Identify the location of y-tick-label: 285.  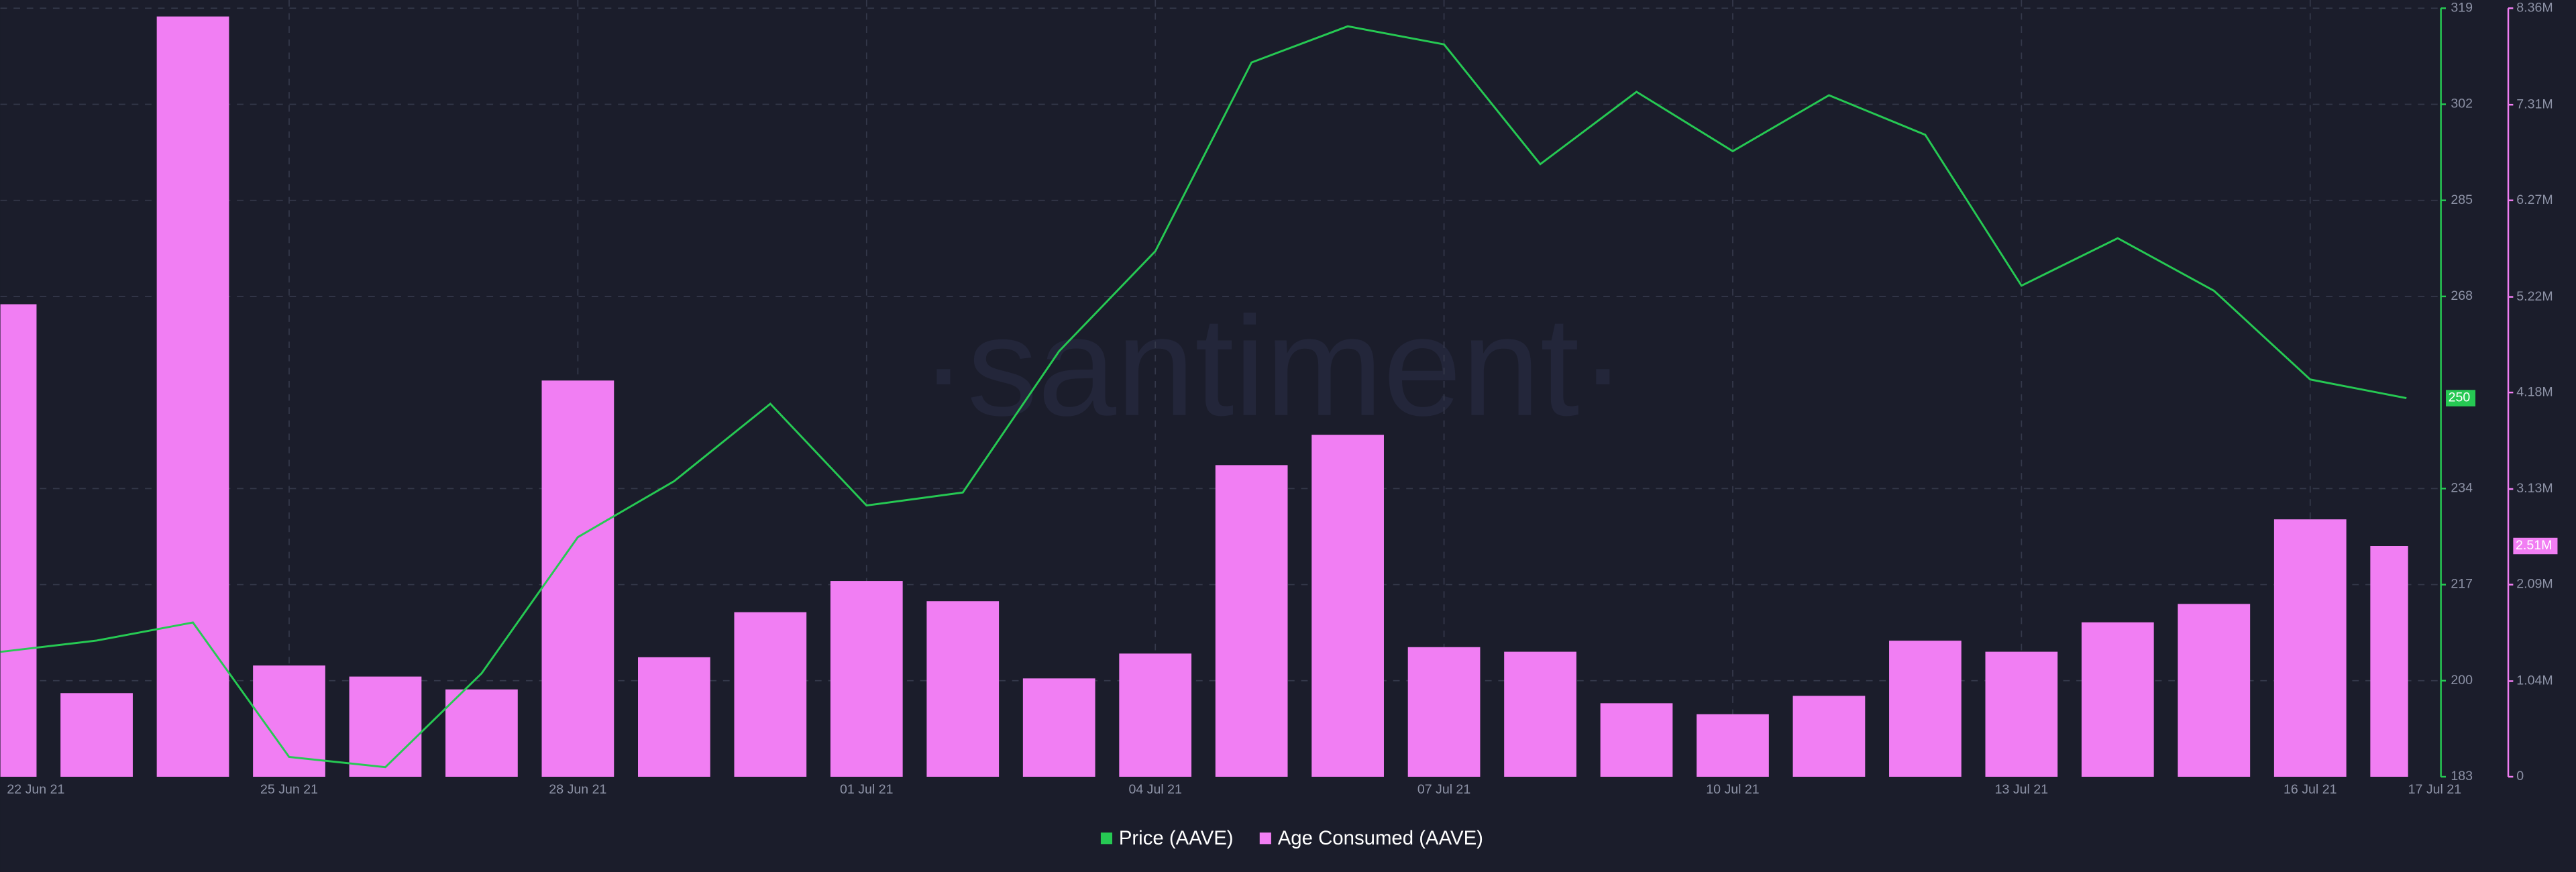
(2462, 200).